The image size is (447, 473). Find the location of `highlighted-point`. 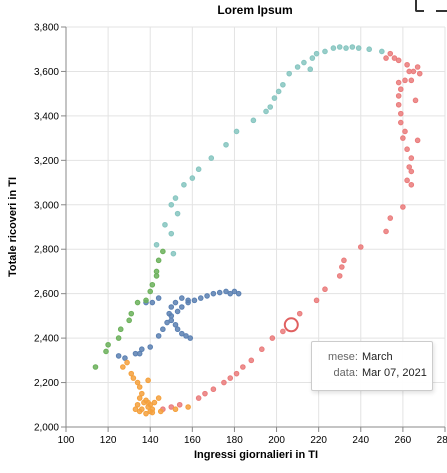

highlighted-point is located at coordinates (291, 325).